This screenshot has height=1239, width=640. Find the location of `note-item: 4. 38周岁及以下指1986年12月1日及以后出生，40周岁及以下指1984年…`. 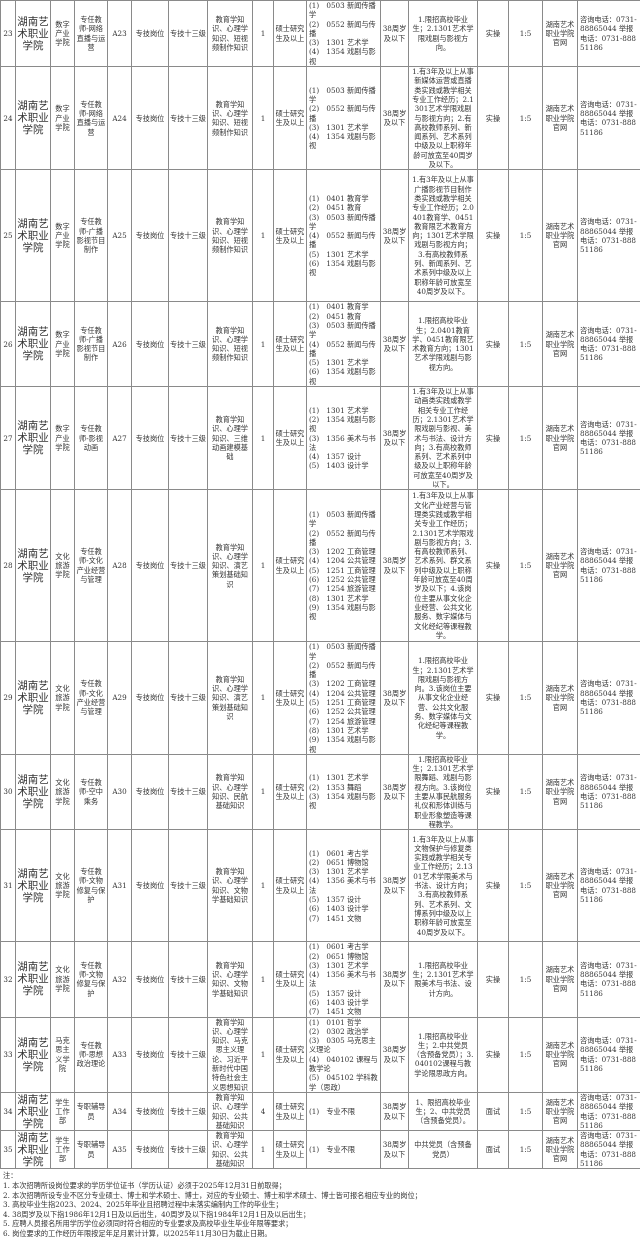

note-item: 4. 38周岁及以下指1986年12月1日及以后出生，40周岁及以下指1984年… is located at coordinates (321, 1215).